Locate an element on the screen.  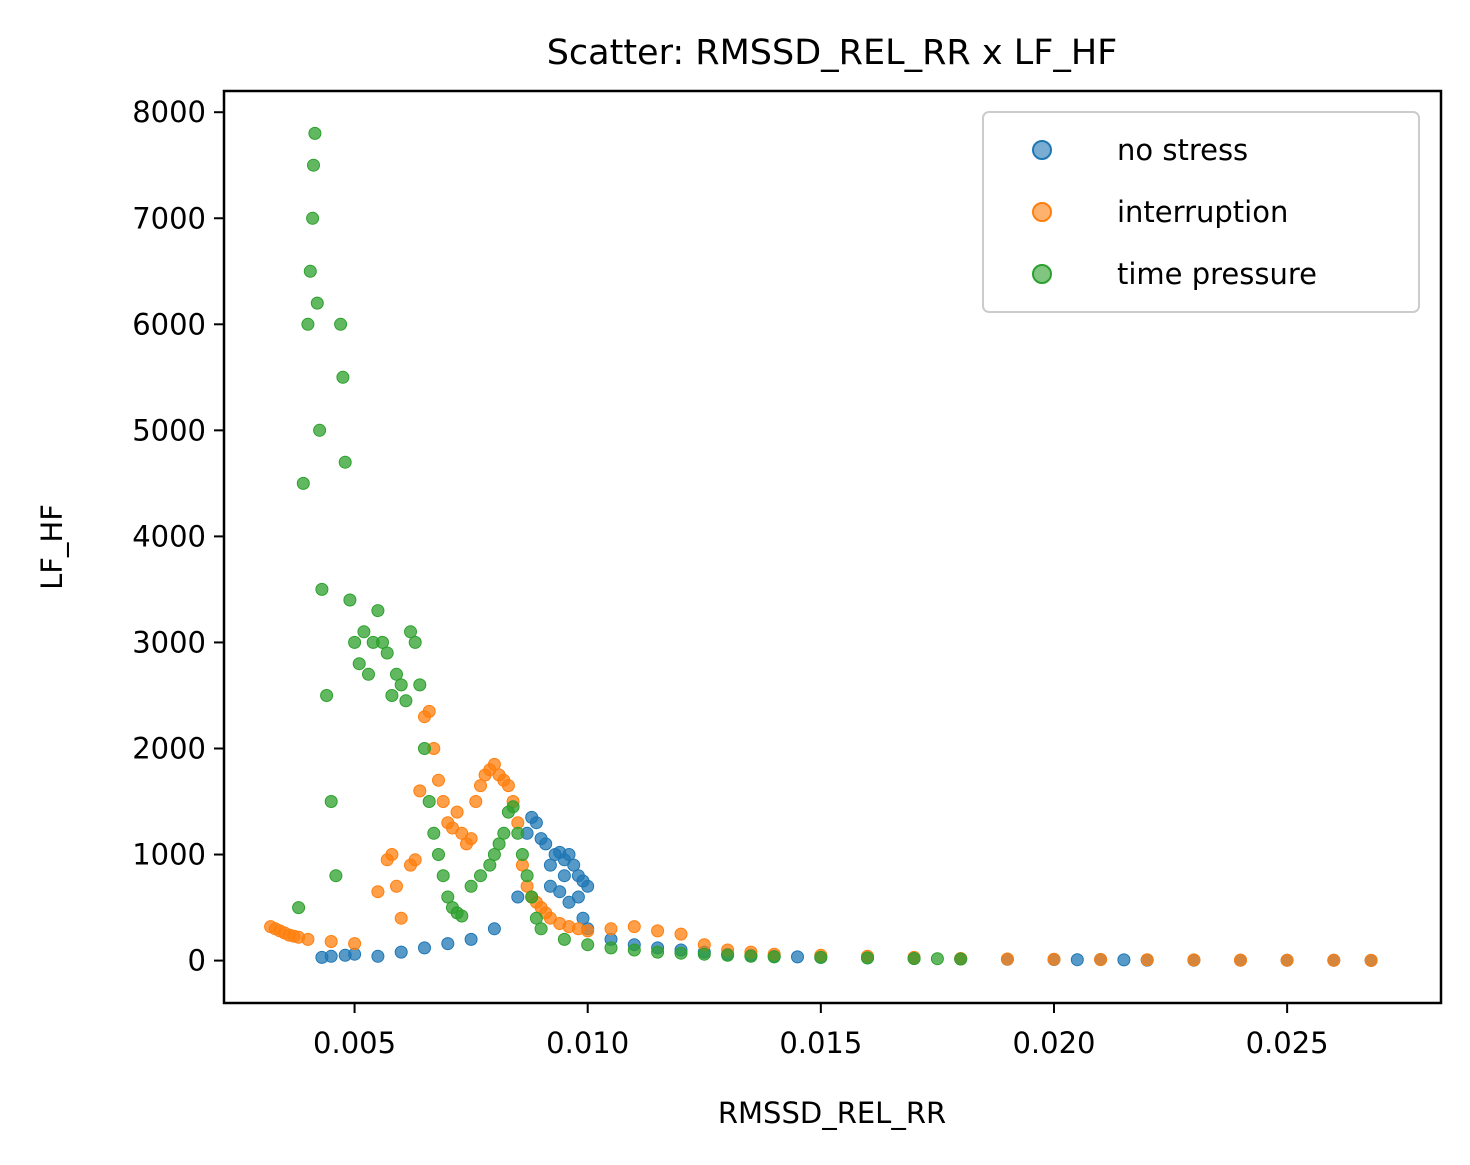
legend-label: interruption is located at coordinates (1202, 212).